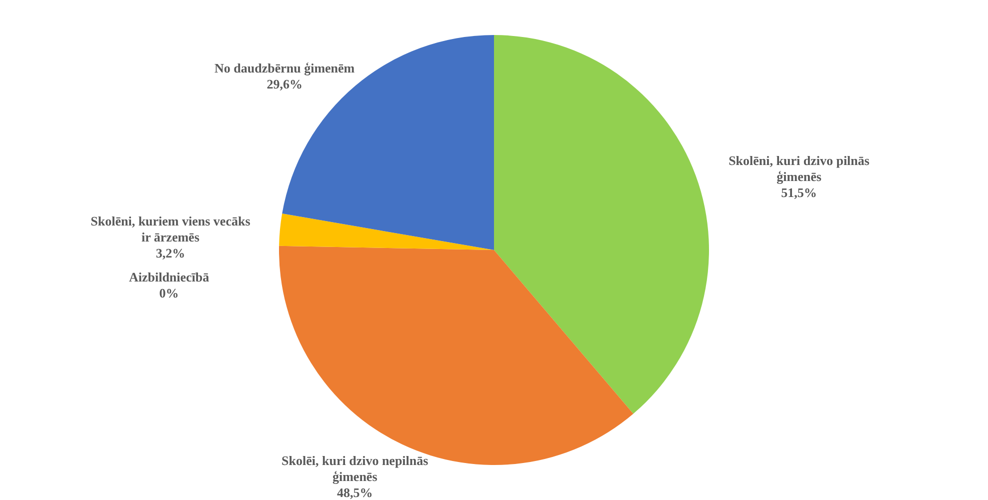 Image resolution: width=988 pixels, height=500 pixels. Describe the element at coordinates (169, 276) in the screenshot. I see `category-label: Aizbildniecībā` at that location.